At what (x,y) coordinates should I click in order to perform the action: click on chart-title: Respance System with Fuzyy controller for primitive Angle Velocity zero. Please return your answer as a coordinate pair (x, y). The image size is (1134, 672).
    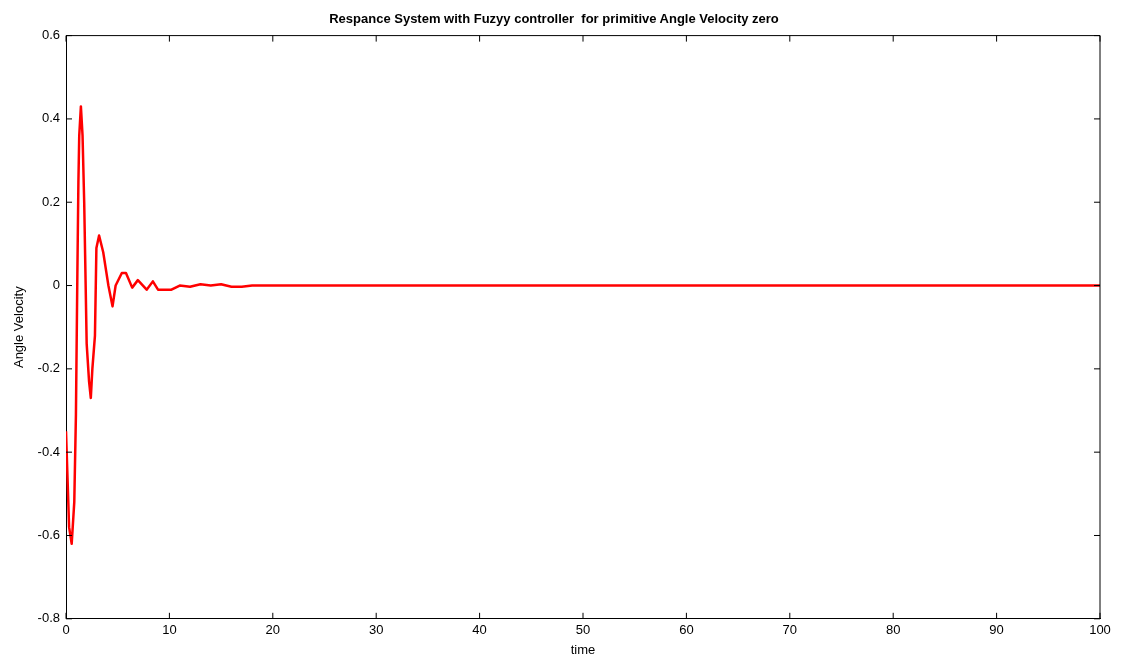
    Looking at the image, I should click on (554, 19).